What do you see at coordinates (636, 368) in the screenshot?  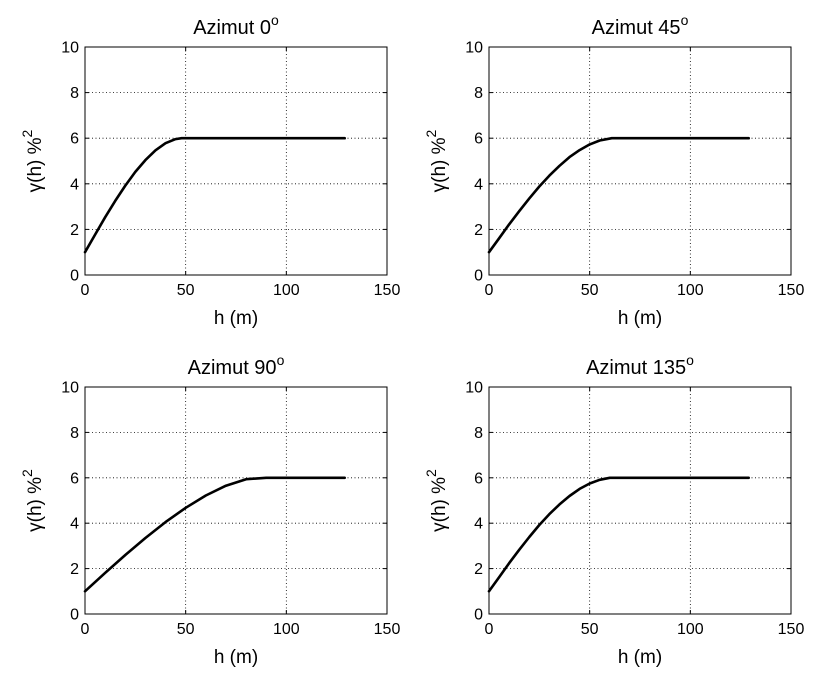 I see `chart-title-text: Azimut 135` at bounding box center [636, 368].